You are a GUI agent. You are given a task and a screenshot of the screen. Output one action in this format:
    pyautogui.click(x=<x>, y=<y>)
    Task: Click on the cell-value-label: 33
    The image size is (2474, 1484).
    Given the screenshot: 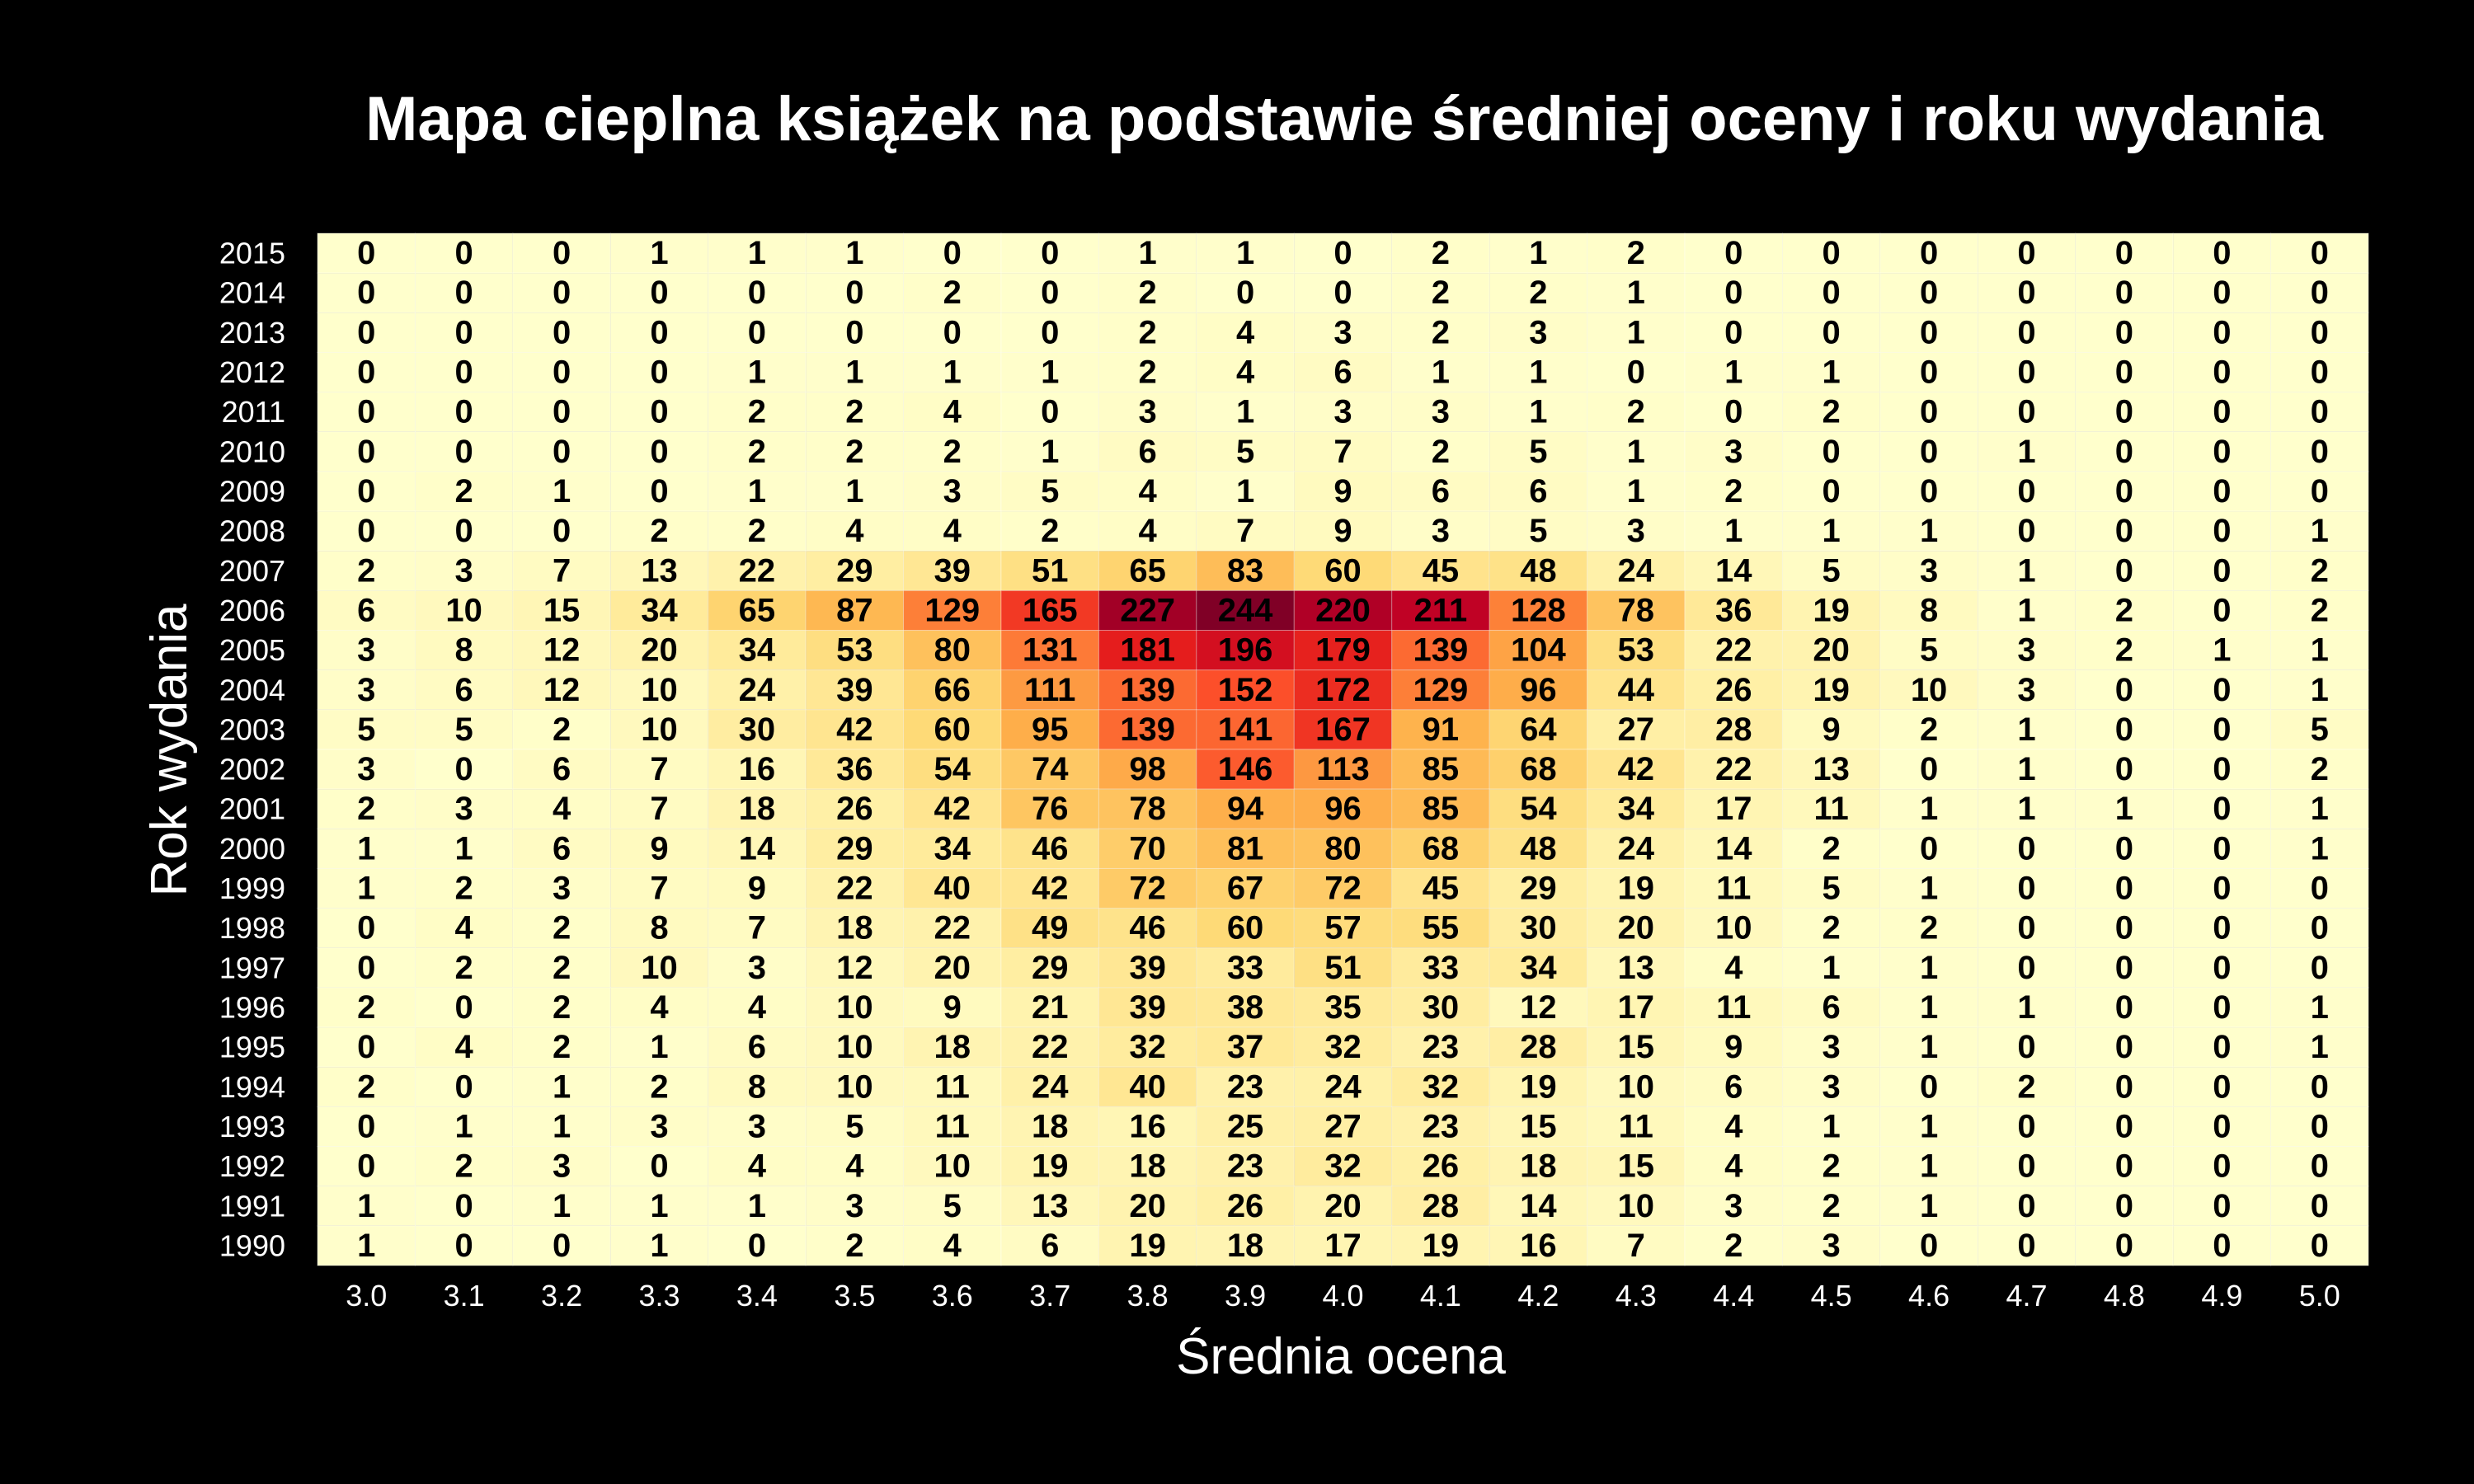 What is the action you would take?
    pyautogui.click(x=1441, y=968)
    